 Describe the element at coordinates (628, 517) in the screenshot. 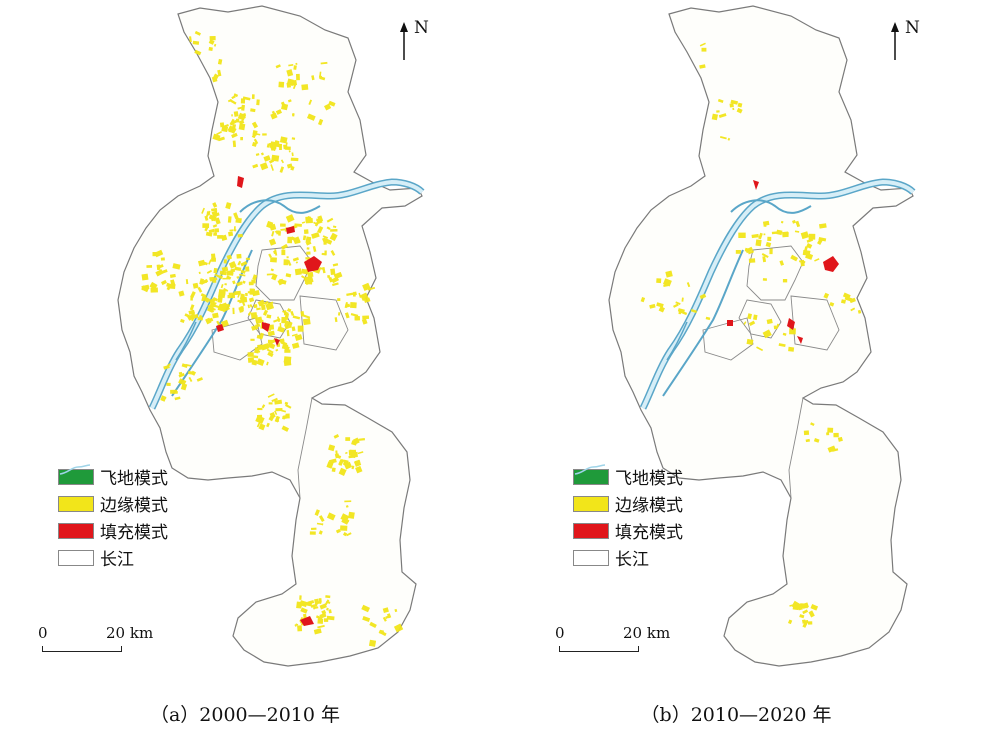

I see `map-legend: 飞地模式 边缘模式 填充模式 长江` at that location.